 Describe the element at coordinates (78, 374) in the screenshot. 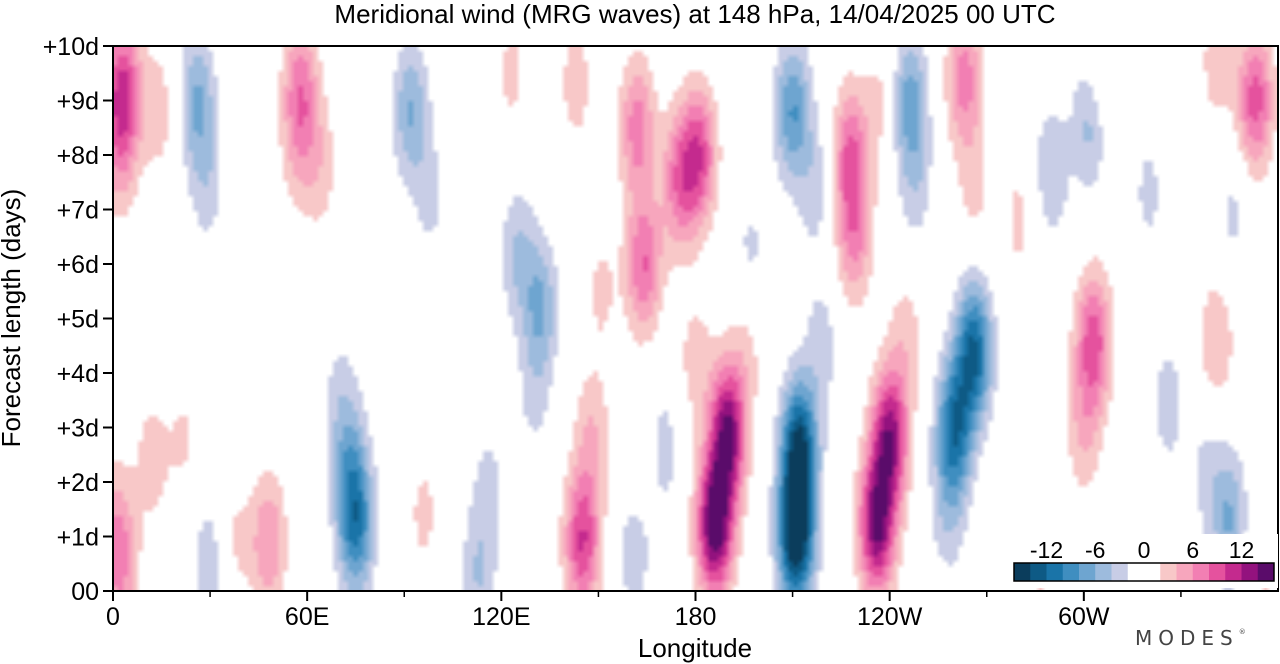

I see `y-tick-label: +4d` at that location.